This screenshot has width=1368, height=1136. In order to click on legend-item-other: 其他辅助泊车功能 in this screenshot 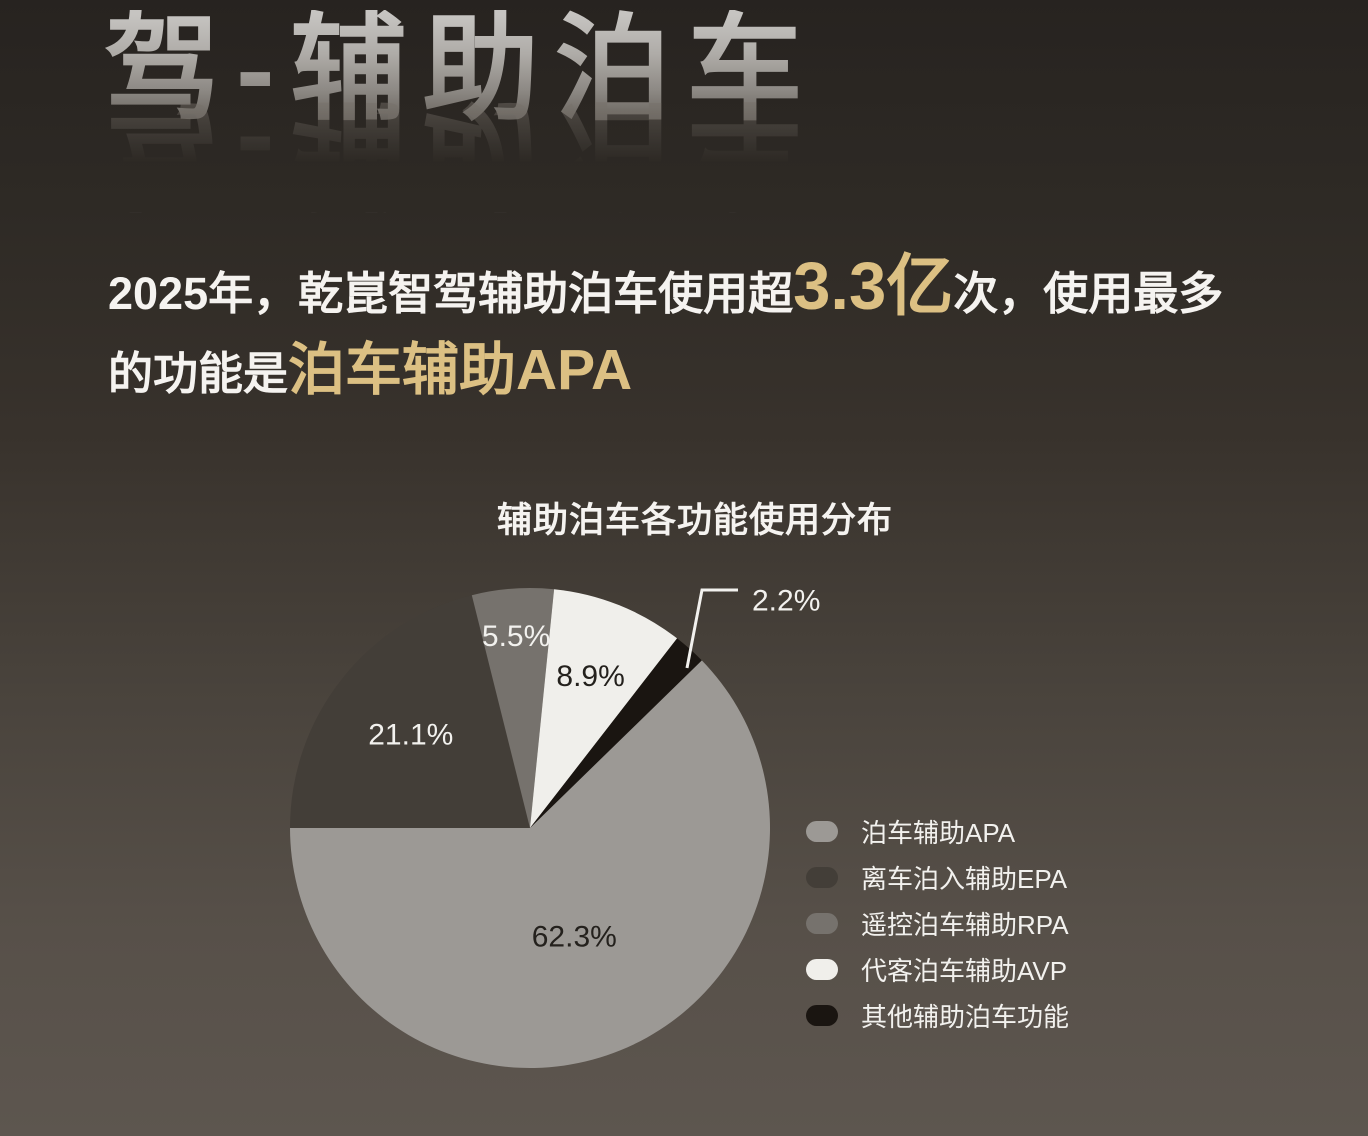, I will do `click(938, 1016)`.